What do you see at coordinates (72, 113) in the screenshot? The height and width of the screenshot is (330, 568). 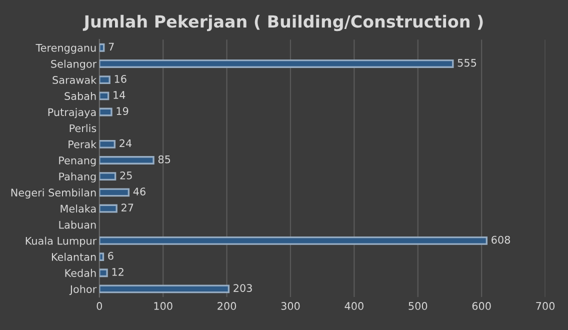 I see `y-tick-label: Putrajaya` at bounding box center [72, 113].